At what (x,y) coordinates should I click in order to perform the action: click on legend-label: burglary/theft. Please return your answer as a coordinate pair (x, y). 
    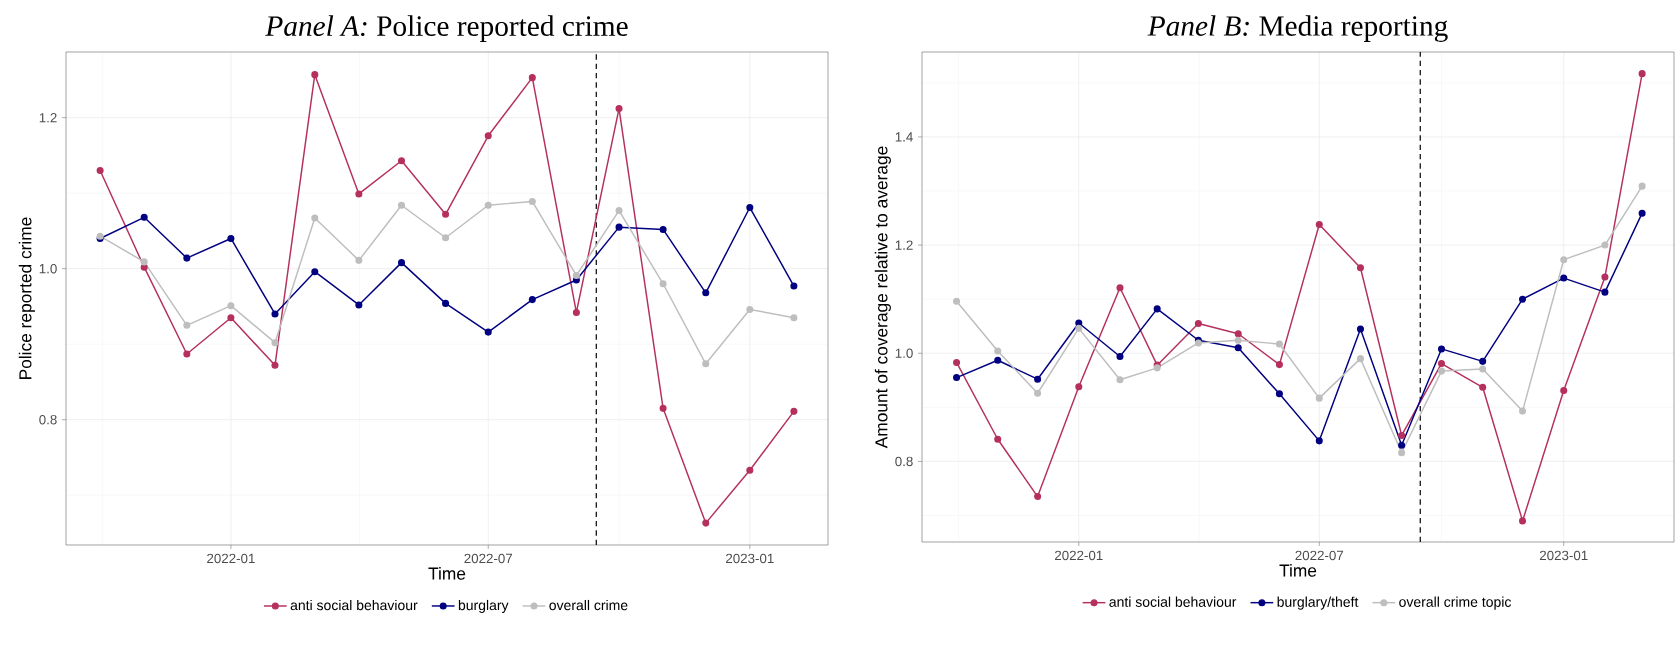
    Looking at the image, I should click on (1318, 603).